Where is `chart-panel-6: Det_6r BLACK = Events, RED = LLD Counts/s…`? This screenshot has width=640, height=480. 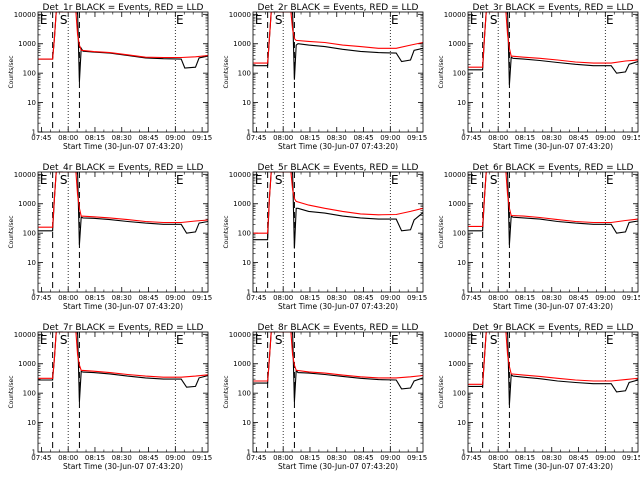 chart-panel-6: Det_6r BLACK = Events, RED = LLD Counts/s… is located at coordinates (539, 237).